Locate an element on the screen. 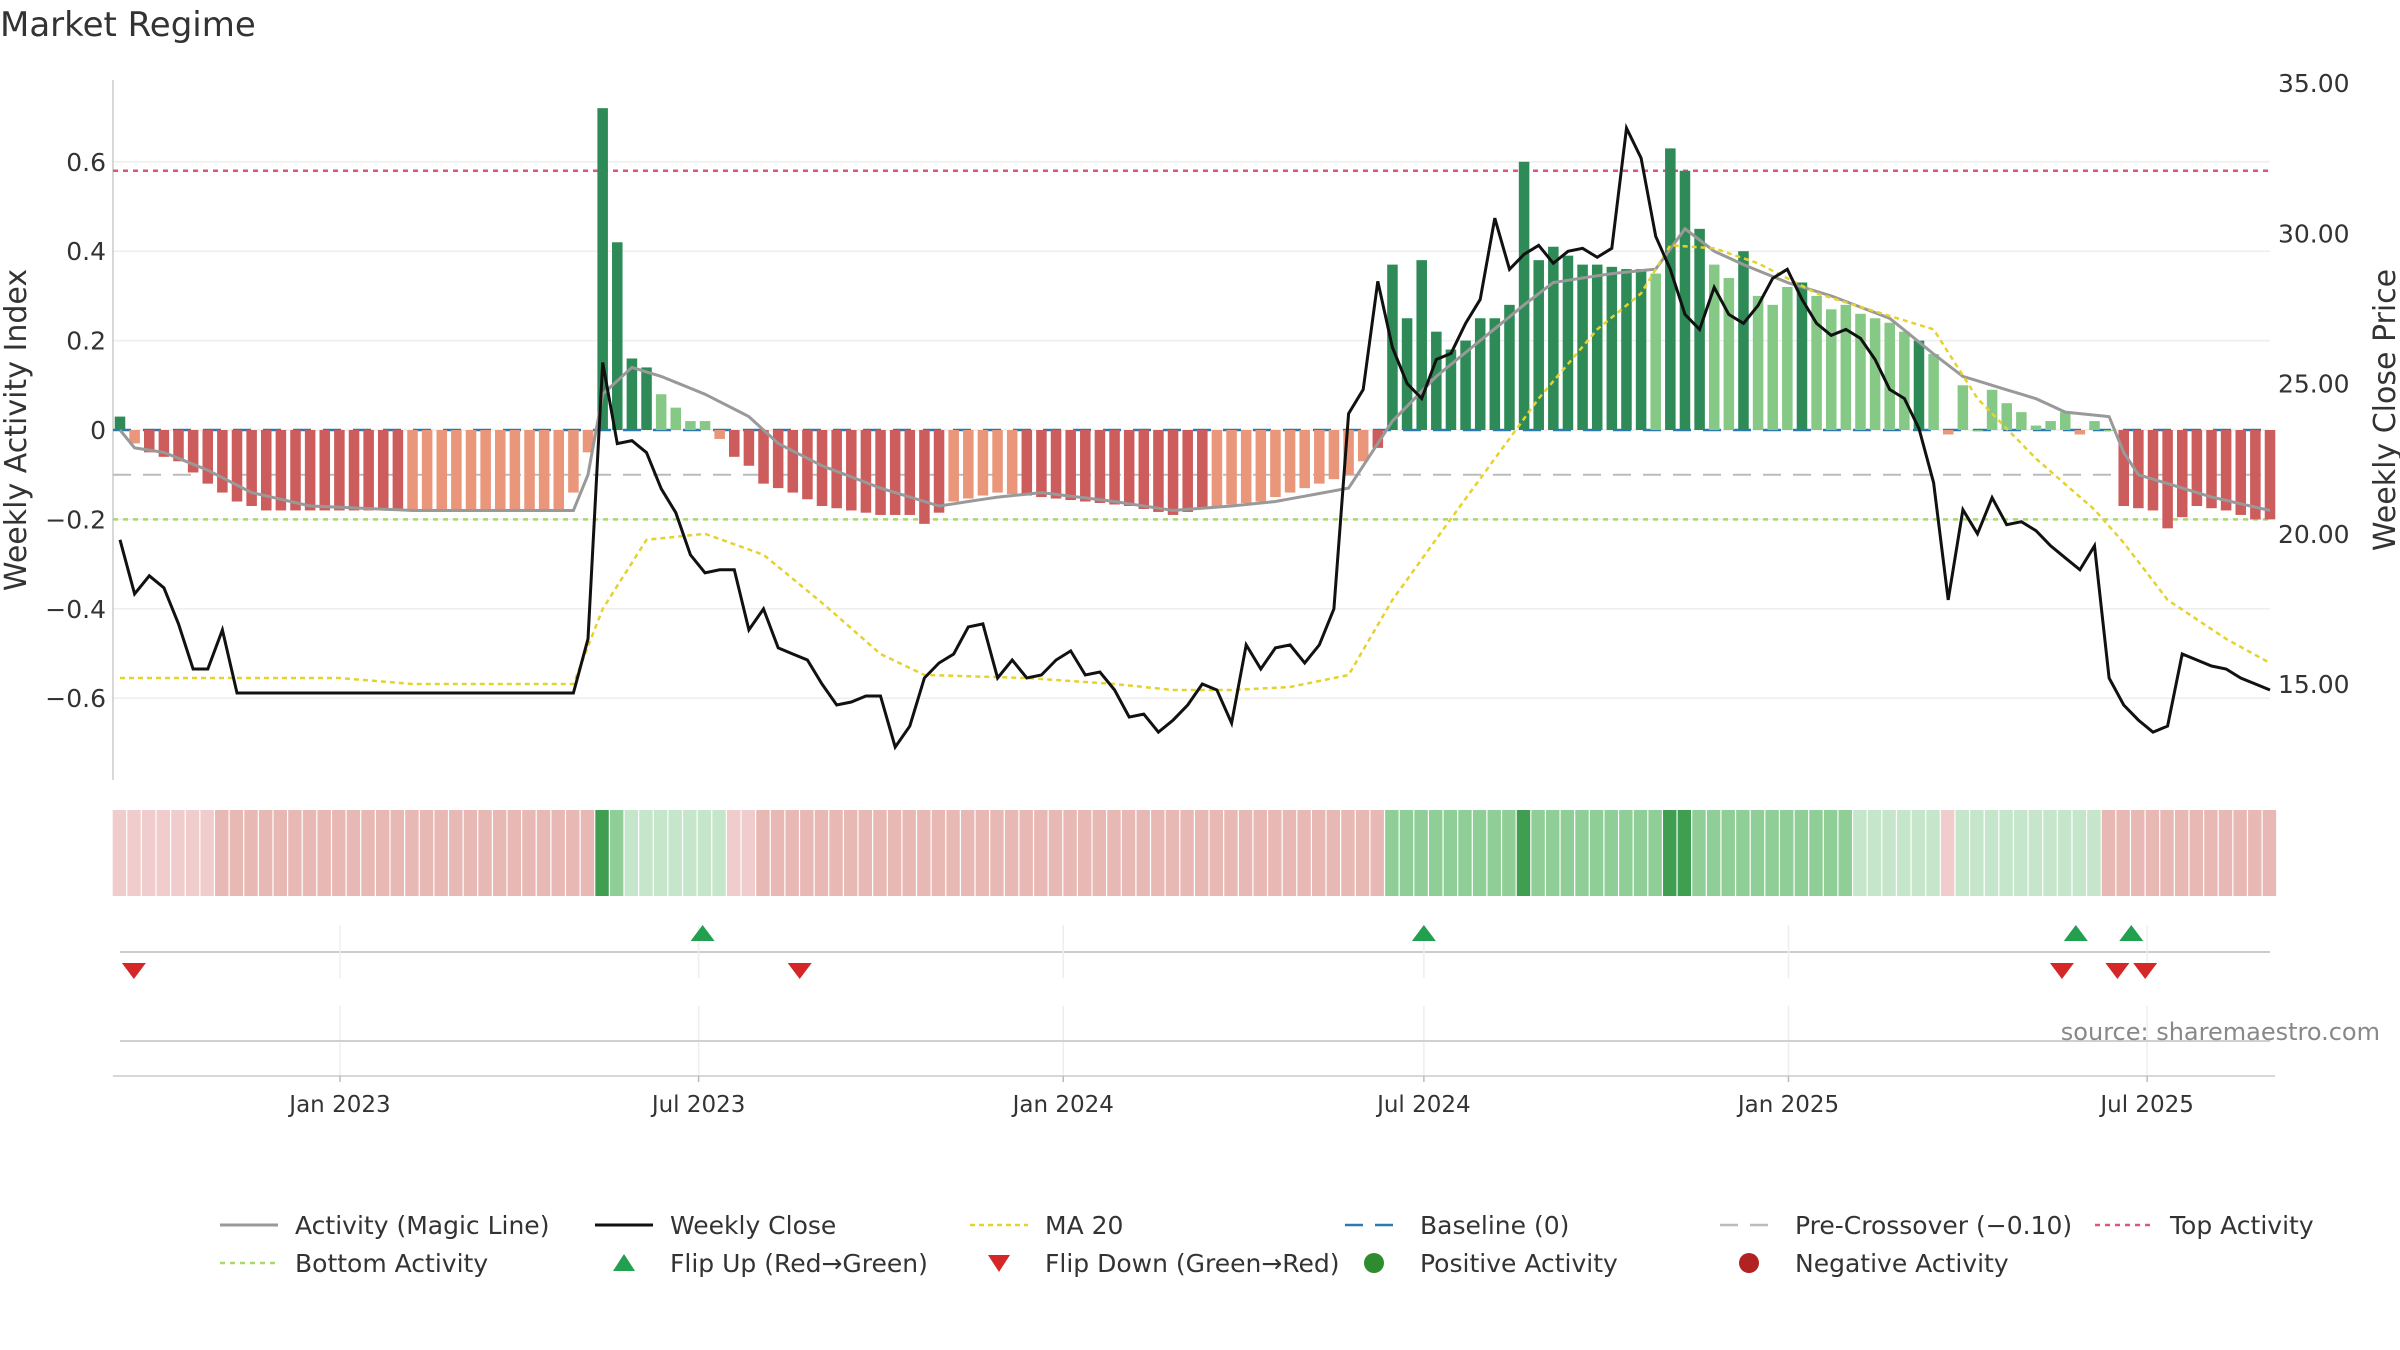 Image resolution: width=2400 pixels, height=1350 pixels. legend-label: MA 20 is located at coordinates (1084, 1225).